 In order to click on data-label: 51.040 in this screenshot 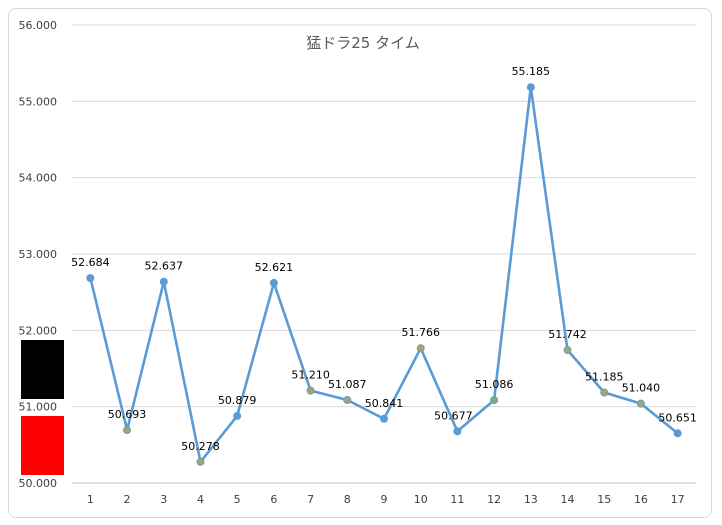, I will do `click(641, 388)`.